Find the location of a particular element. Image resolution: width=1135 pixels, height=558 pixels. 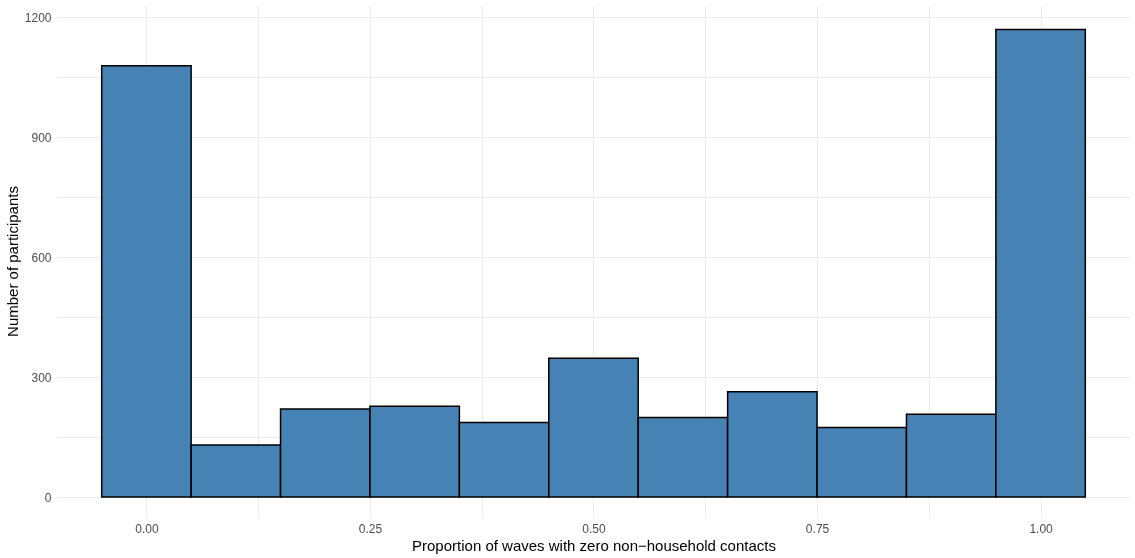

y-tick-label: 0 is located at coordinates (48, 497).